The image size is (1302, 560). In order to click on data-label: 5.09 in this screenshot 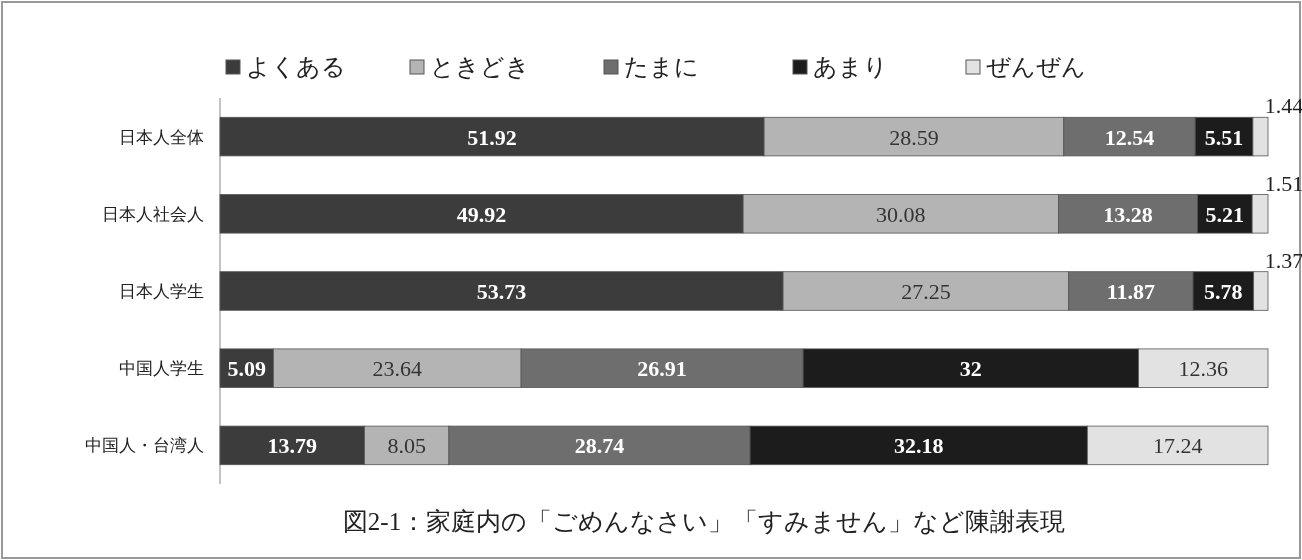, I will do `click(246, 369)`.